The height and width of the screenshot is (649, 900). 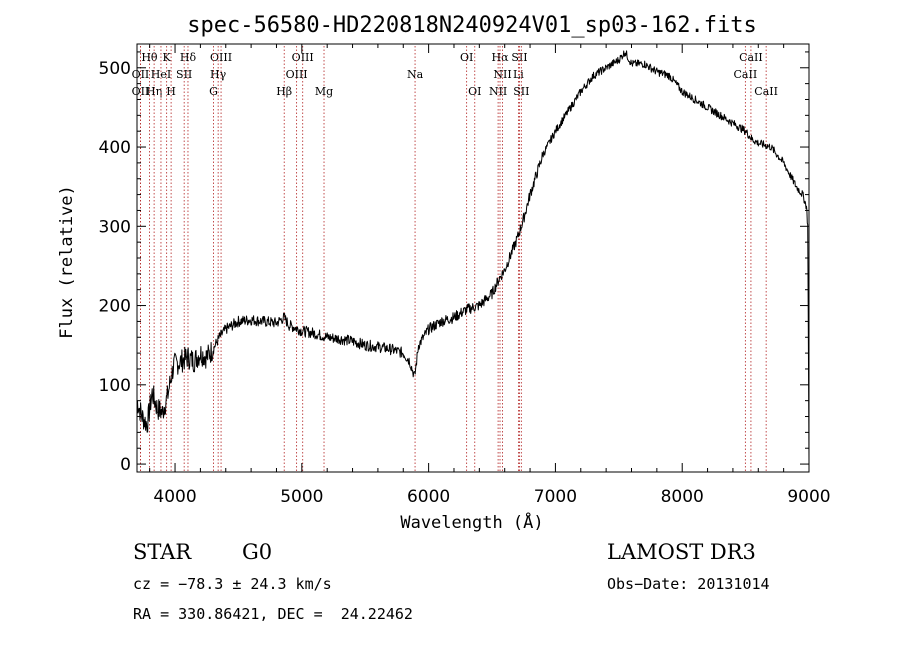 I want to click on x-tick-label-8000: 8000, so click(x=682, y=497).